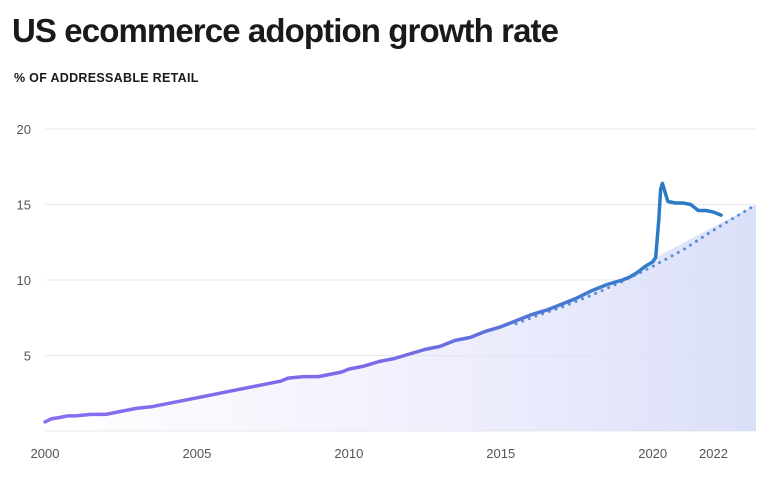 This screenshot has width=773, height=499. Describe the element at coordinates (500, 453) in the screenshot. I see `x-tick-label: 2015` at that location.